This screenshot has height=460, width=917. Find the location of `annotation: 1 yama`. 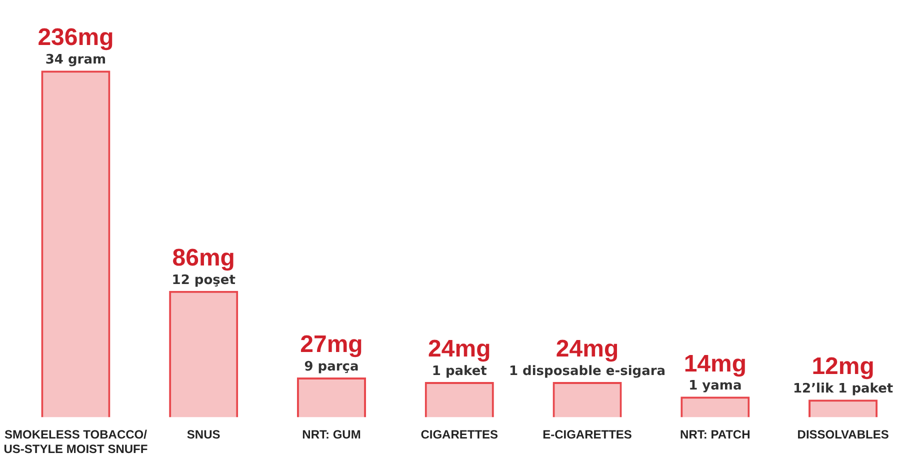

annotation: 1 yama is located at coordinates (715, 386).